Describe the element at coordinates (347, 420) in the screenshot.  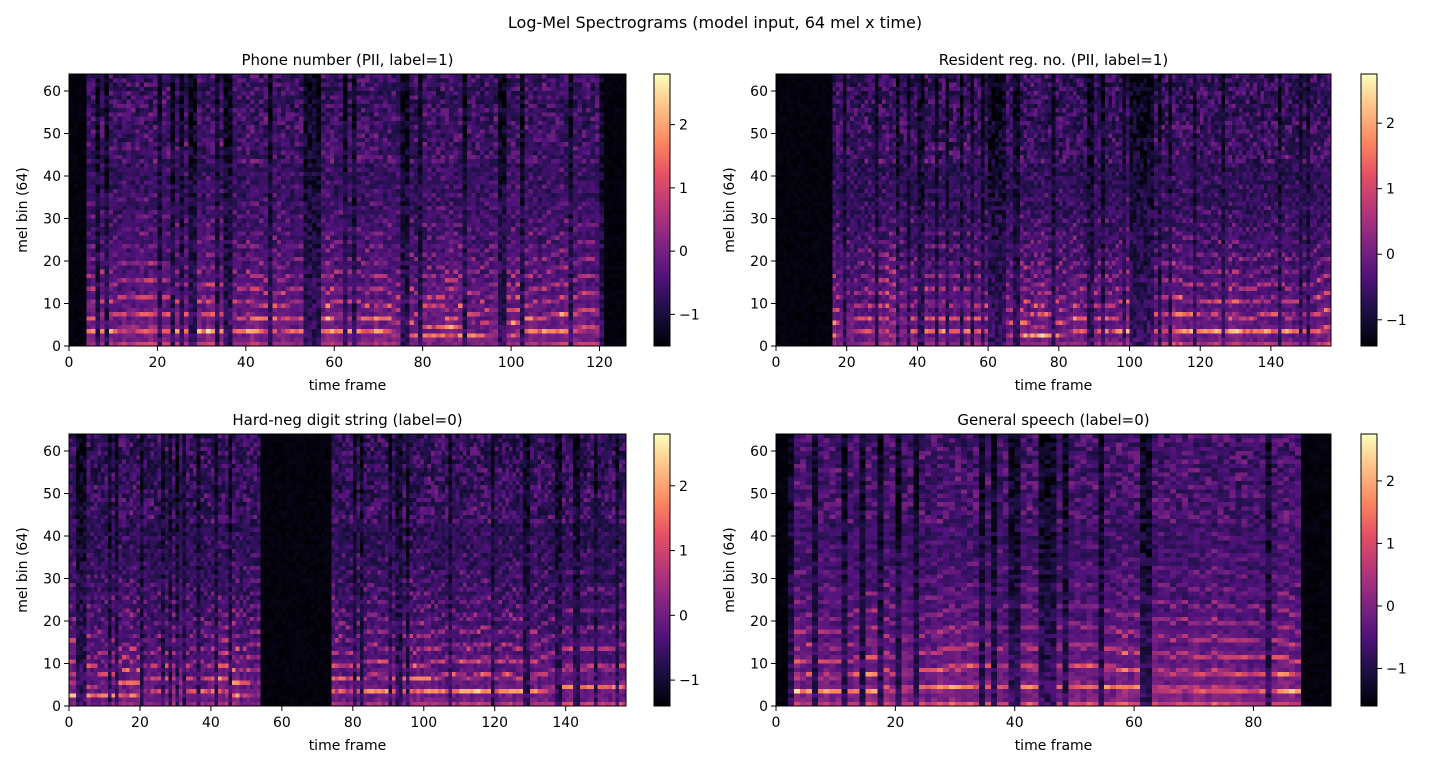
I see `panel-title: Hard-neg digit string (label=0)` at that location.